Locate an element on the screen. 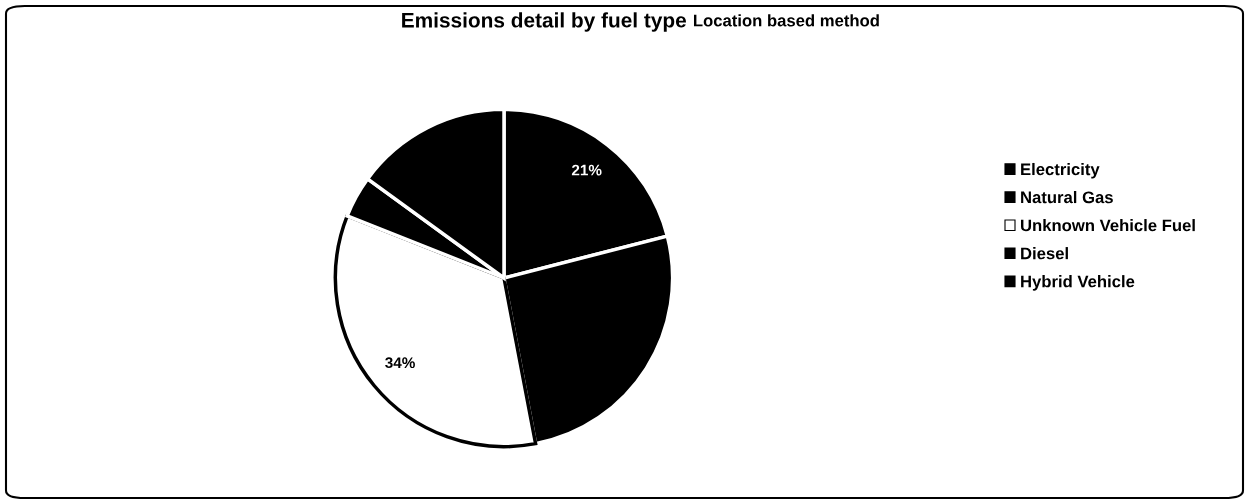  data-label: 21% is located at coordinates (586, 170).